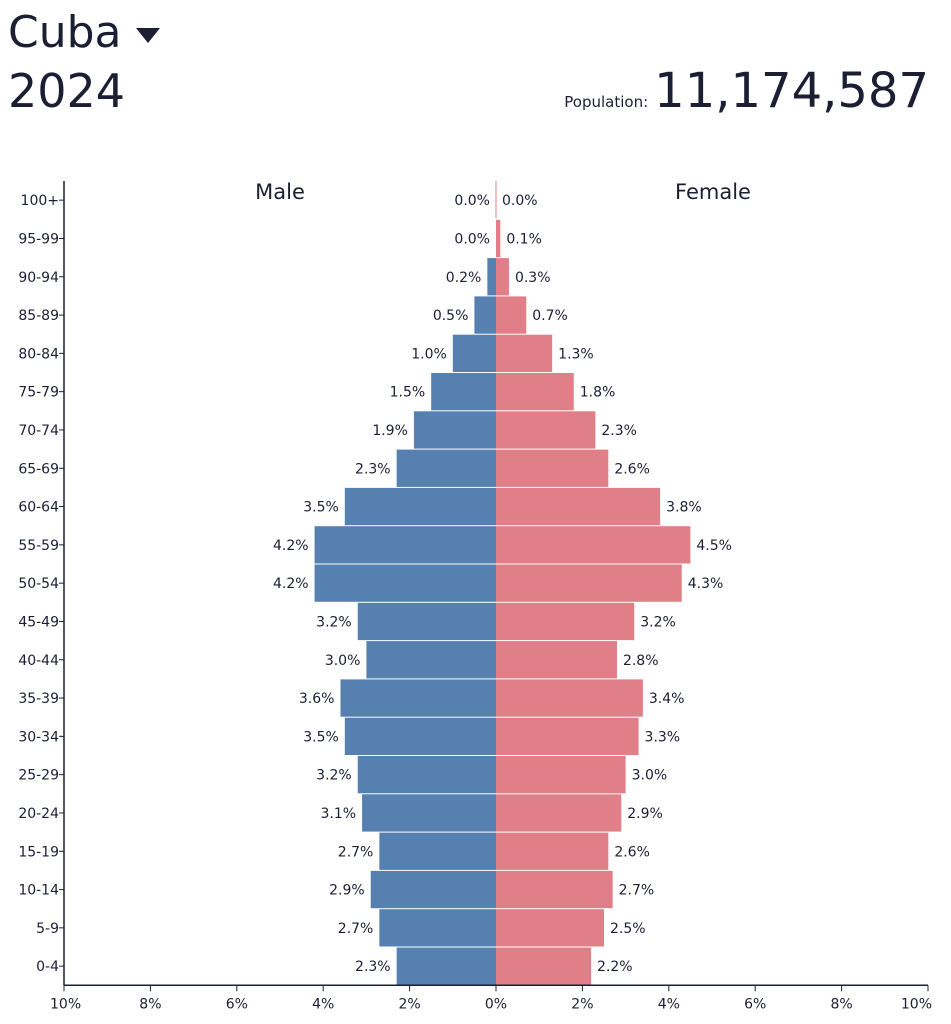 The width and height of the screenshot is (951, 1024). Describe the element at coordinates (496, 1004) in the screenshot. I see `x-tick-label: 0%` at that location.